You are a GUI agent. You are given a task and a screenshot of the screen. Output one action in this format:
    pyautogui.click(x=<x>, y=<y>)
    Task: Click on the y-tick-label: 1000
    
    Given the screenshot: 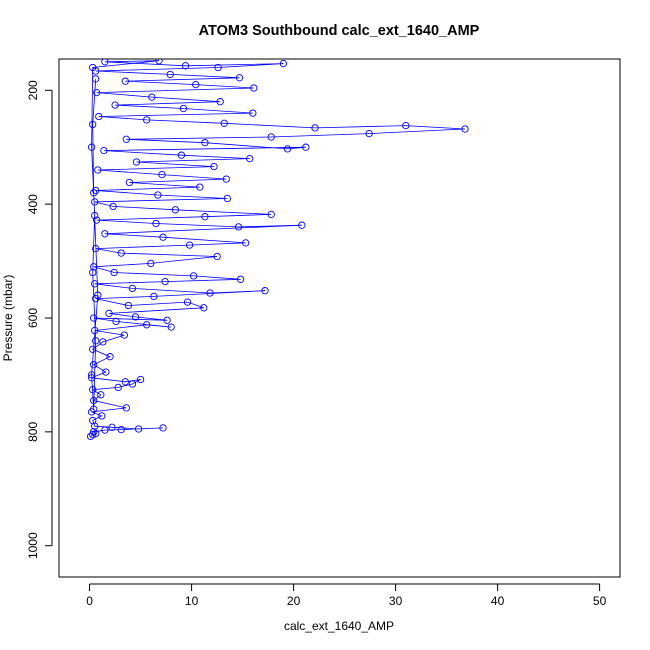 What is the action you would take?
    pyautogui.click(x=33, y=545)
    